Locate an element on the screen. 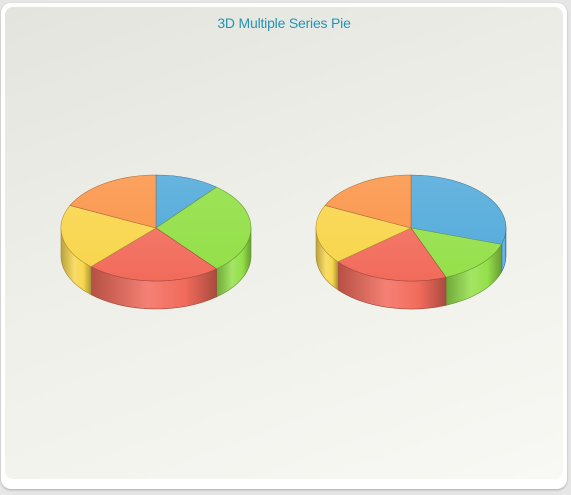  pie-2-top is located at coordinates (411, 228).